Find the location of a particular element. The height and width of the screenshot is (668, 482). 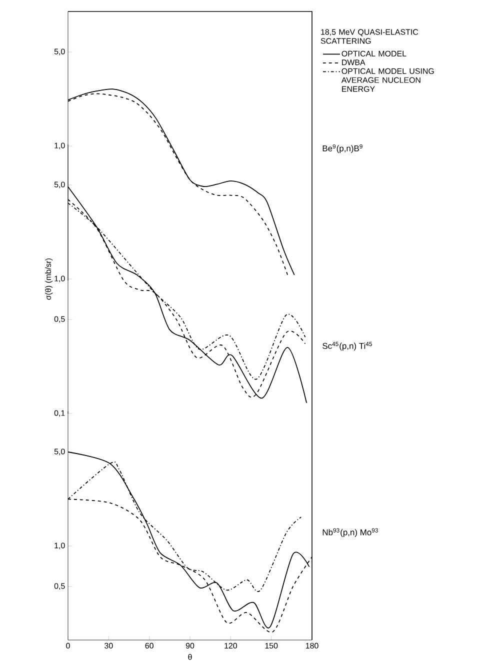

text: Nb$^{93}$(p,n) Mo$^{93}$ is located at coordinates (350, 532).